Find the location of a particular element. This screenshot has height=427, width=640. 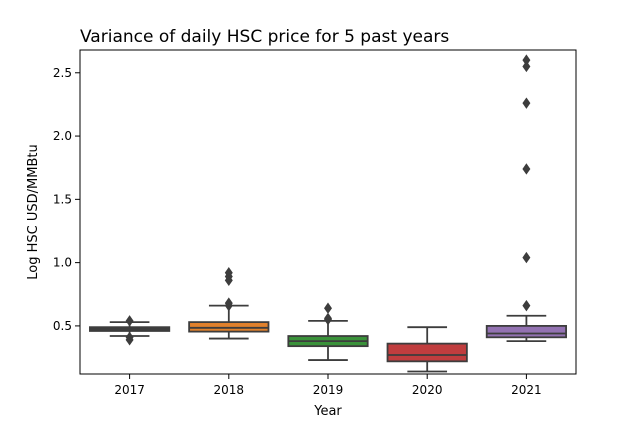

y-axis: 0.5 1.0 1.5 2.0 2.5 is located at coordinates (66, 199).